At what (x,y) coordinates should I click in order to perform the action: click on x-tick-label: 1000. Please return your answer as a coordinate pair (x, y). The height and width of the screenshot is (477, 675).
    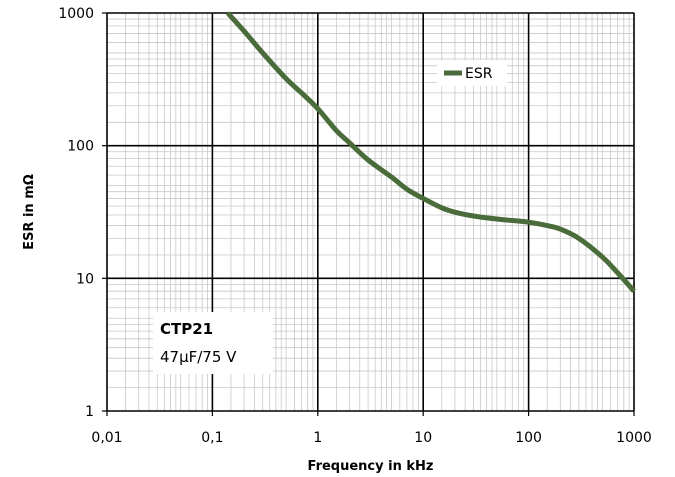
    Looking at the image, I should click on (634, 438).